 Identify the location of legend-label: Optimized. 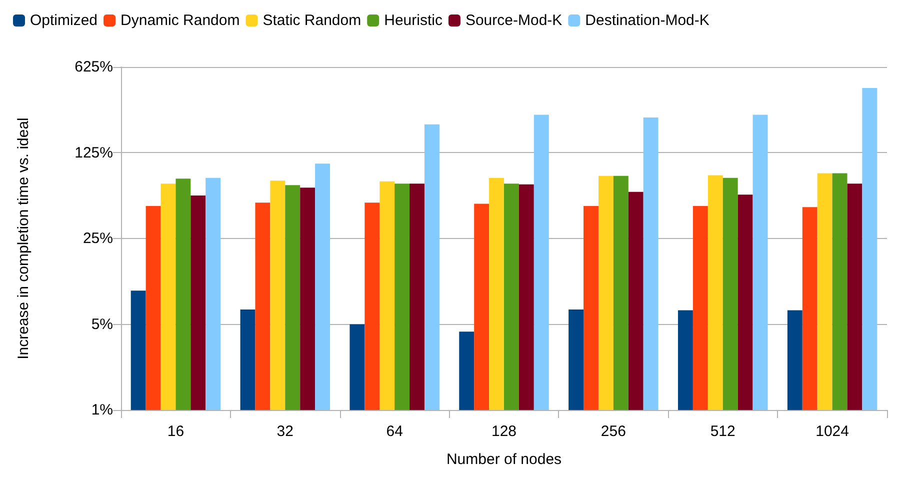
(64, 20).